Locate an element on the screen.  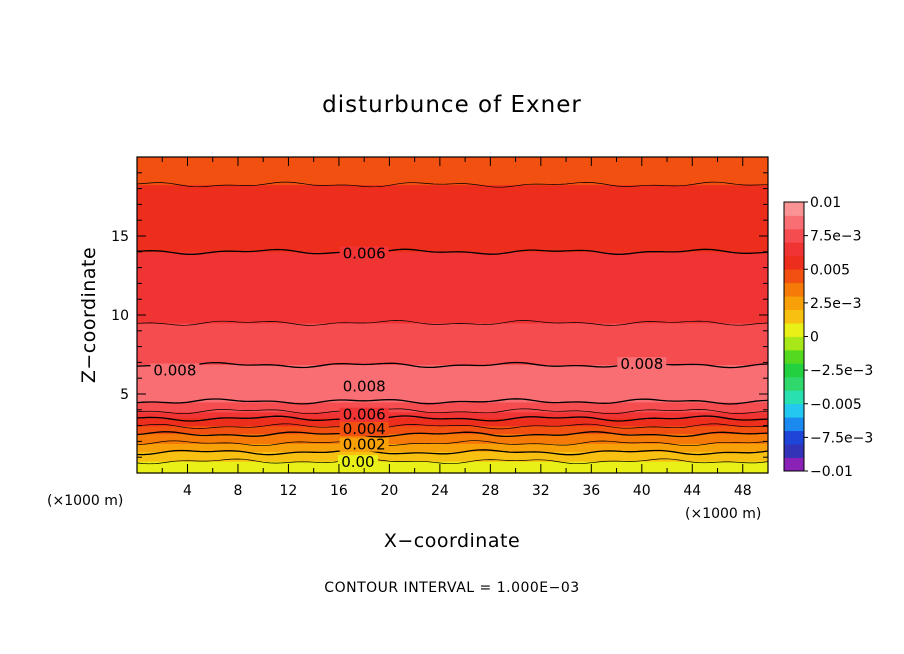
y-tick-label: 5 is located at coordinates (124, 395).